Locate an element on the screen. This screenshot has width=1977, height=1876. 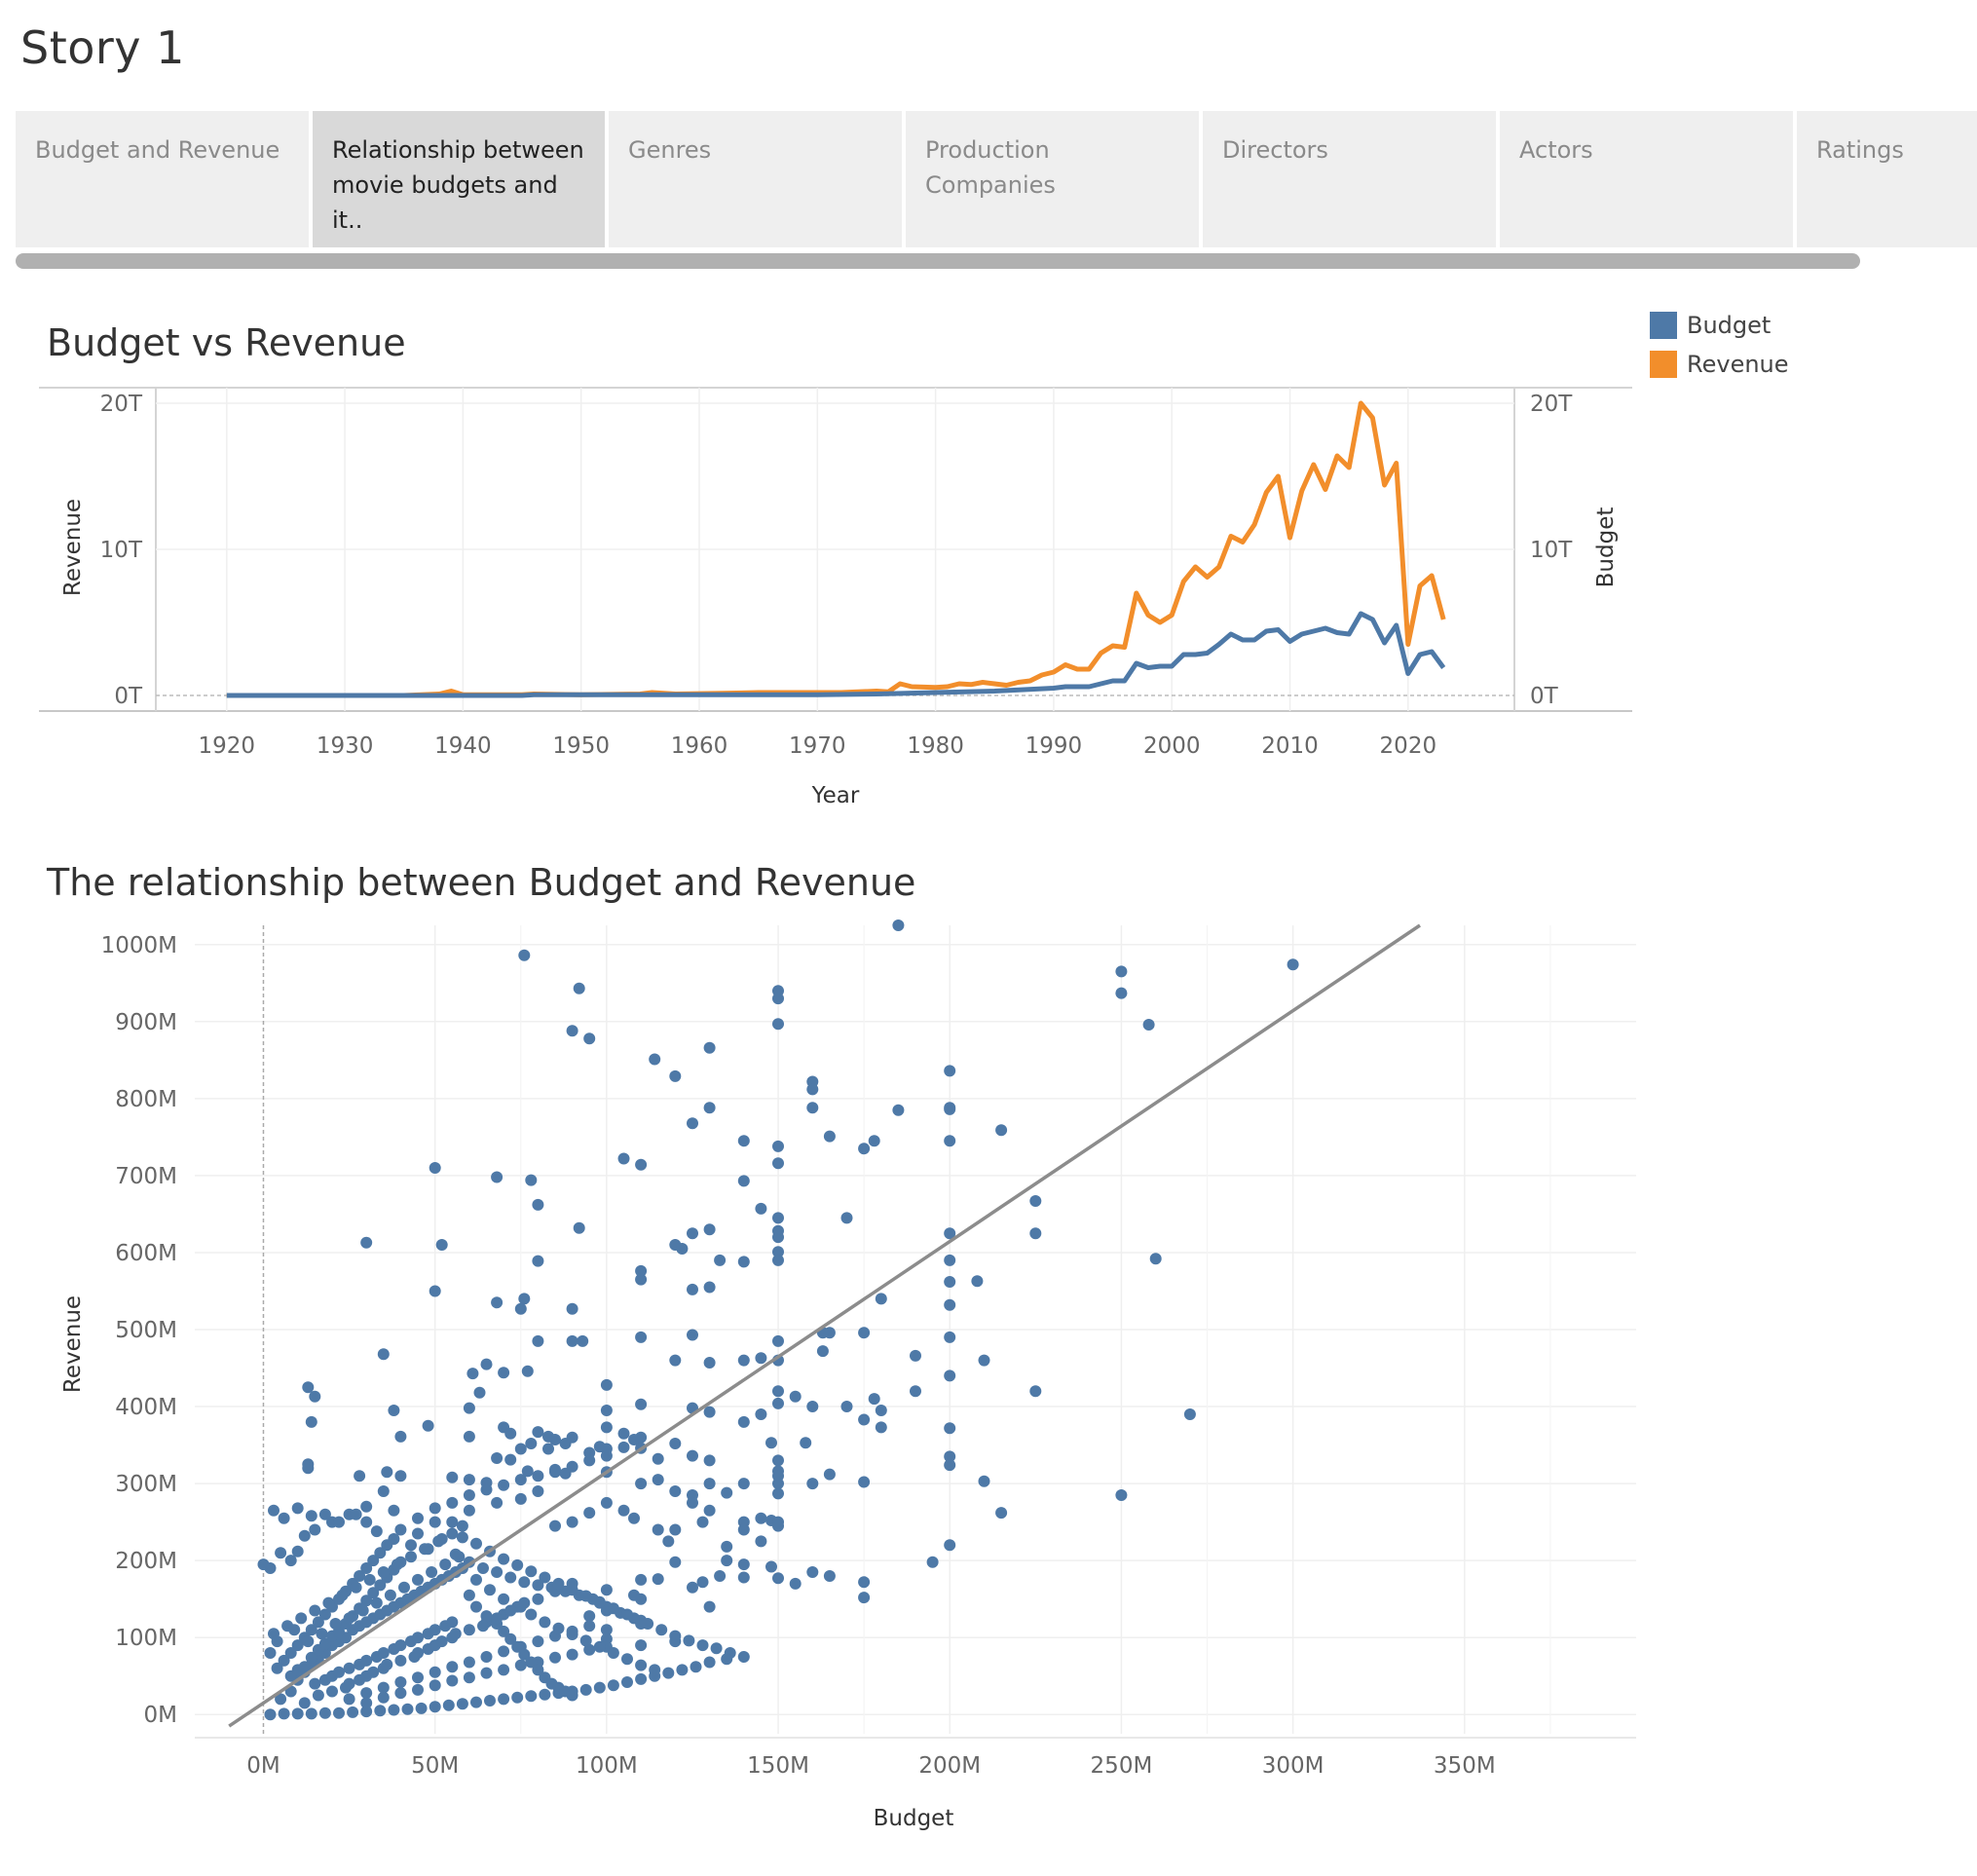
x-tick-label: 200M is located at coordinates (950, 1766).